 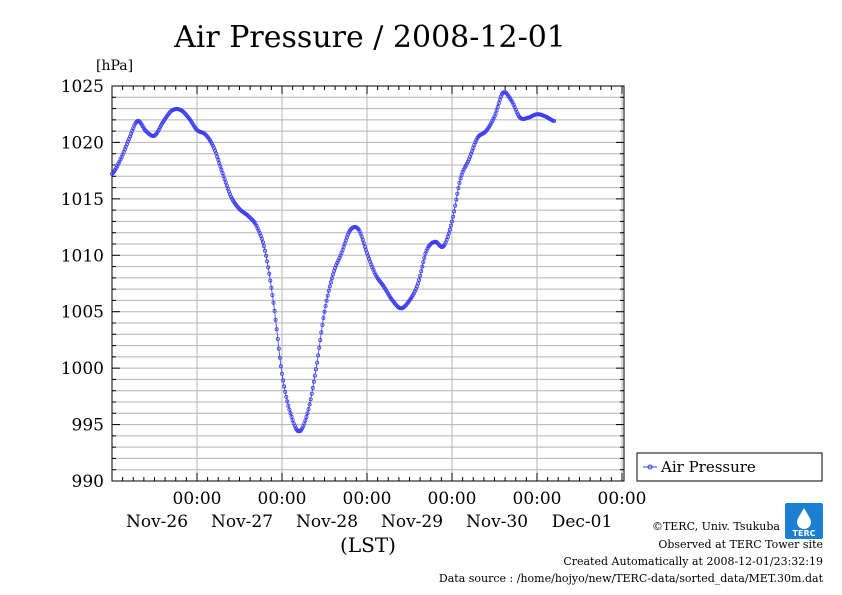 I want to click on credit-line-1: ©TERC, Univ. Tsukuba, so click(x=716, y=526).